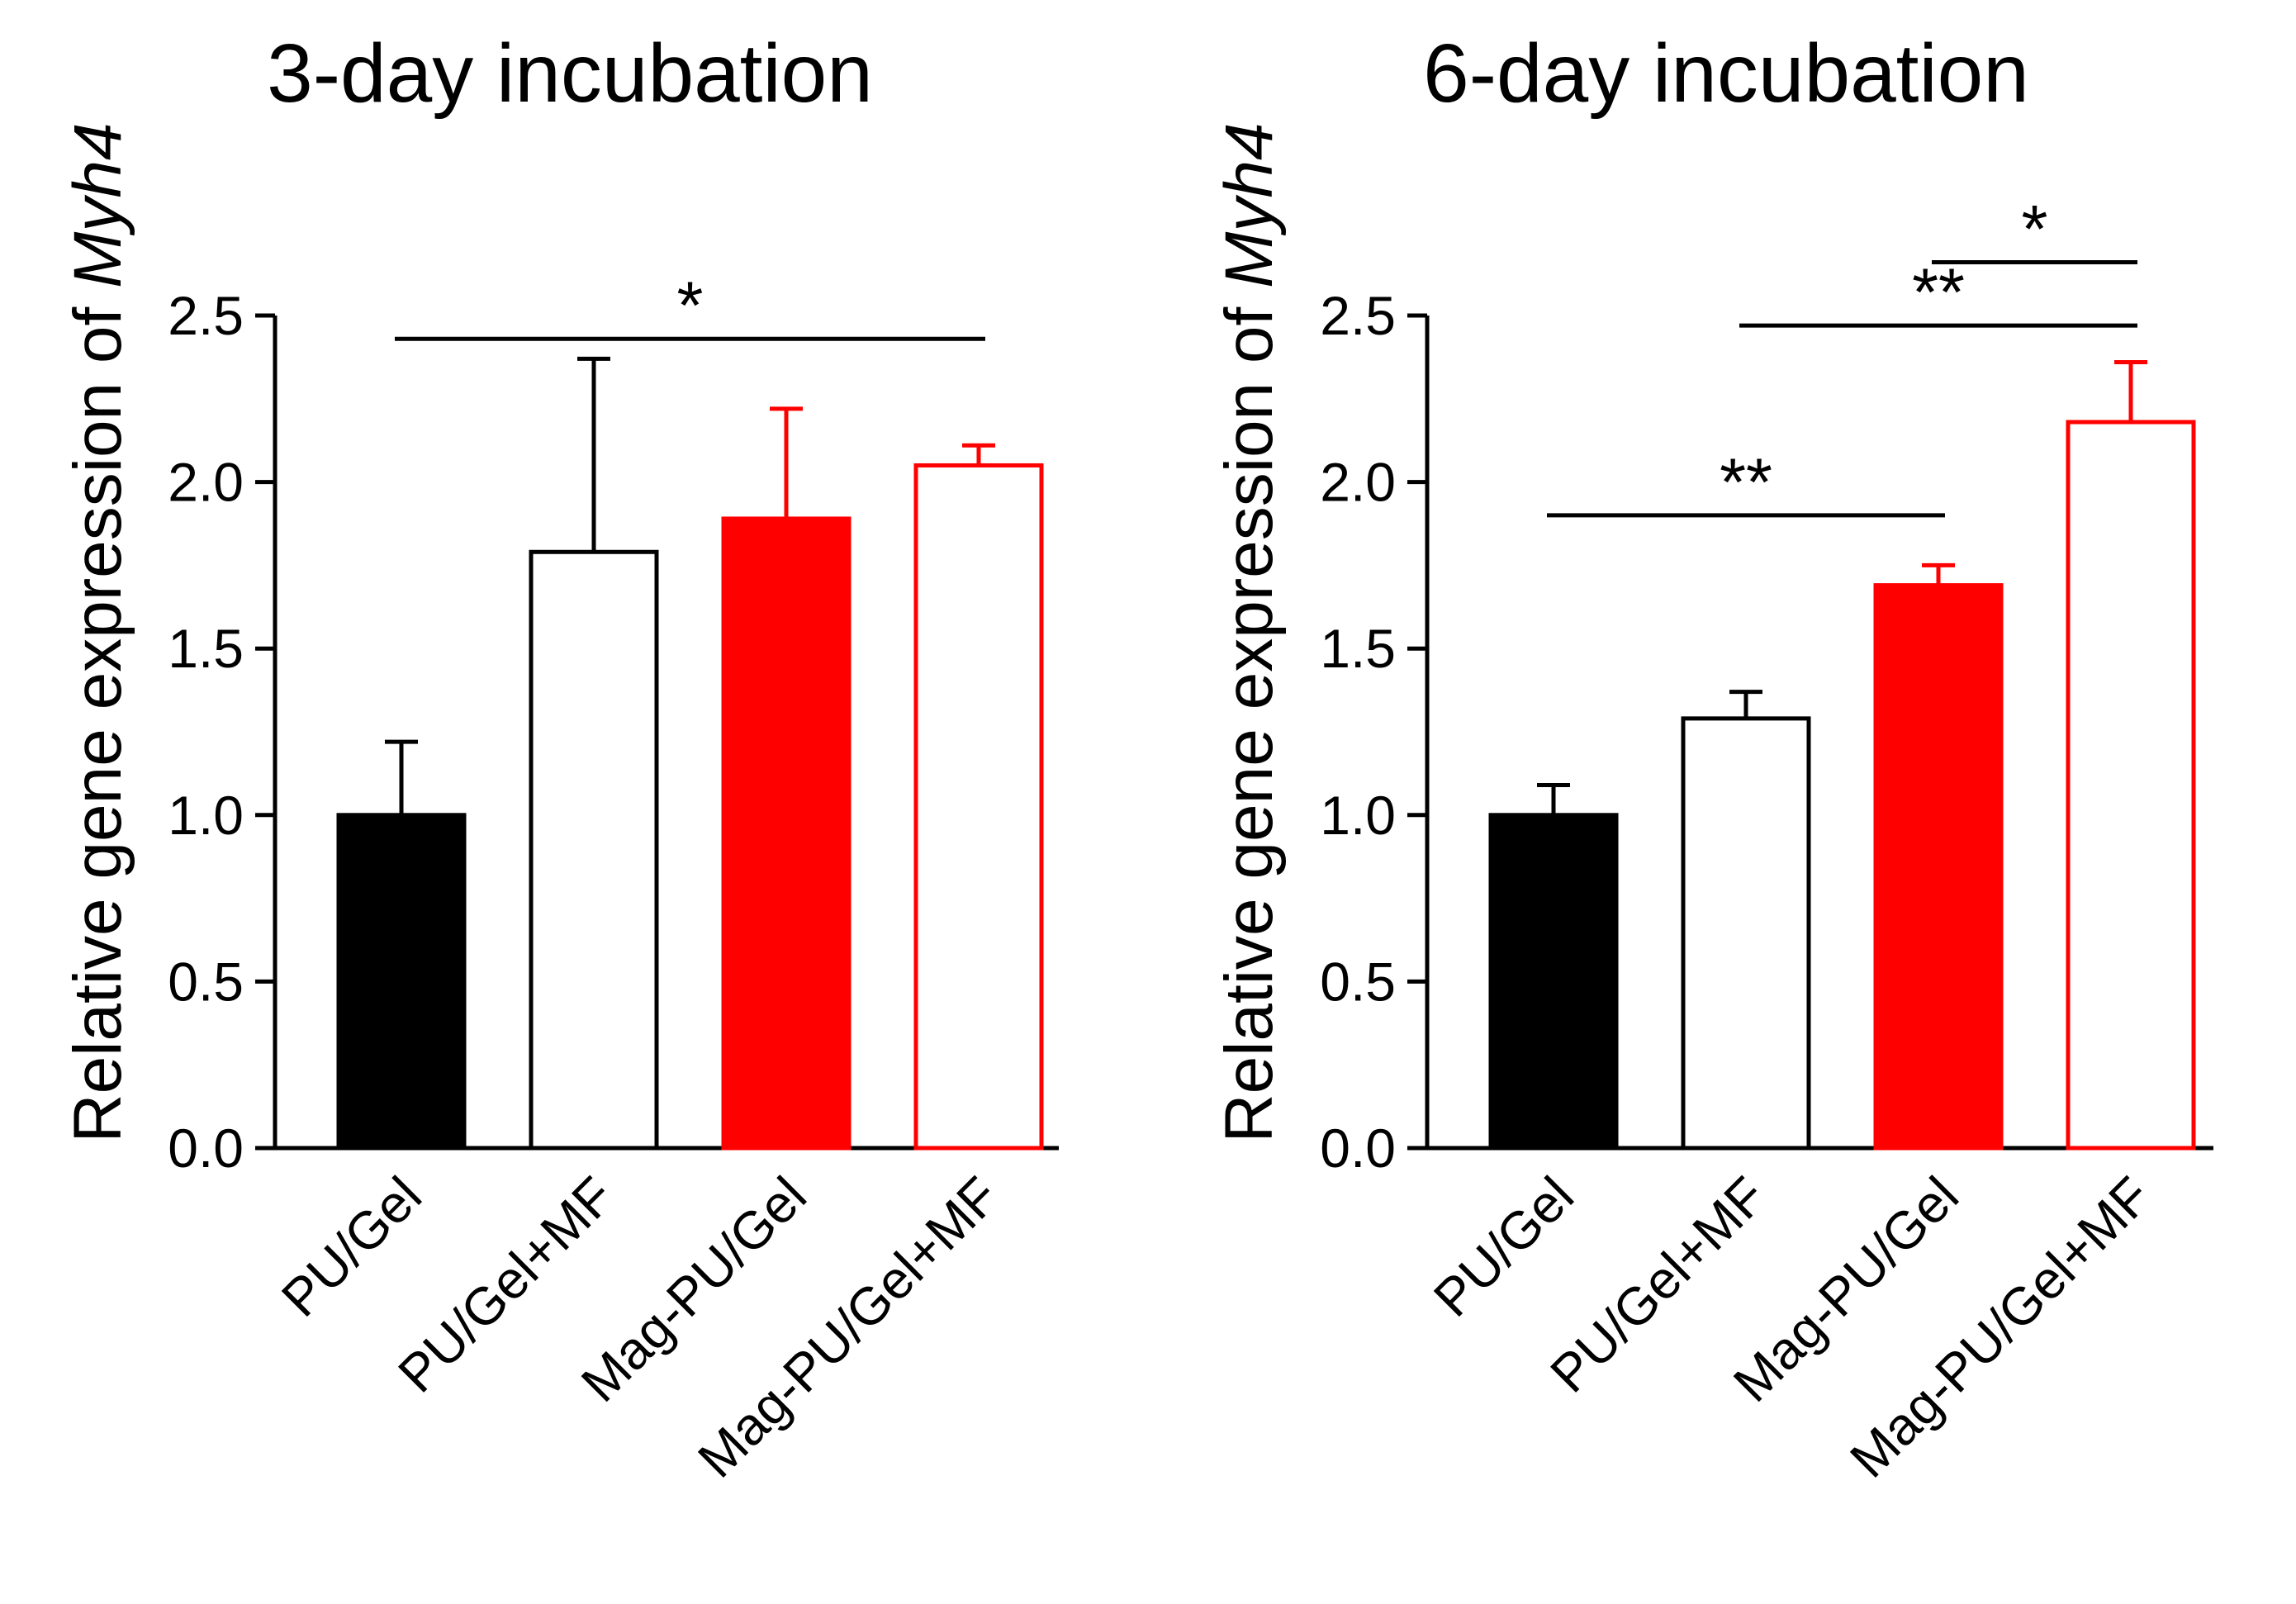 The height and width of the screenshot is (1604, 2296). Describe the element at coordinates (1746, 483) in the screenshot. I see `significance-label-1: **` at that location.